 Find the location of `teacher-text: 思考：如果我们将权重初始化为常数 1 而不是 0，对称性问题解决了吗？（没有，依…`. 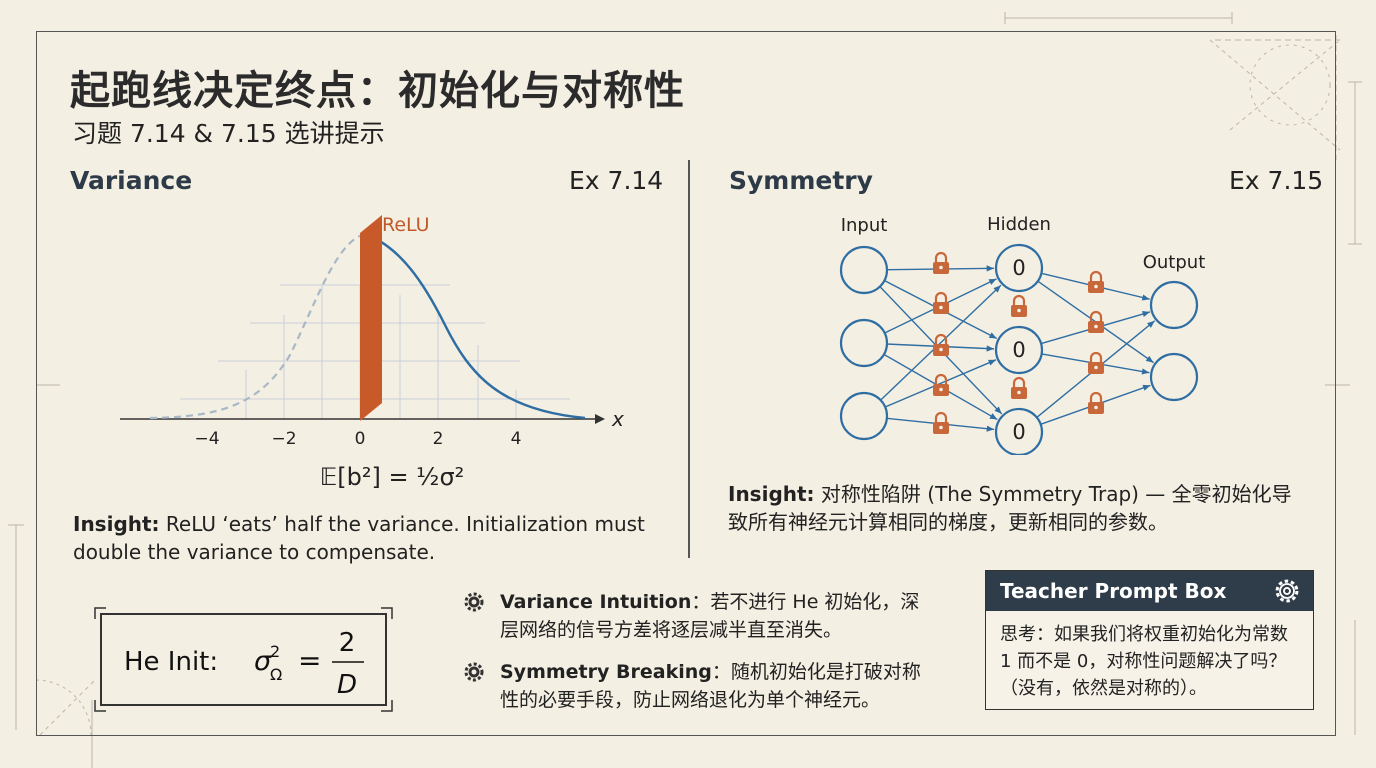

teacher-text: 思考：如果我们将权重初始化为常数 1 而不是 0，对称性问题解决了吗？（没有，依… is located at coordinates (1144, 661).